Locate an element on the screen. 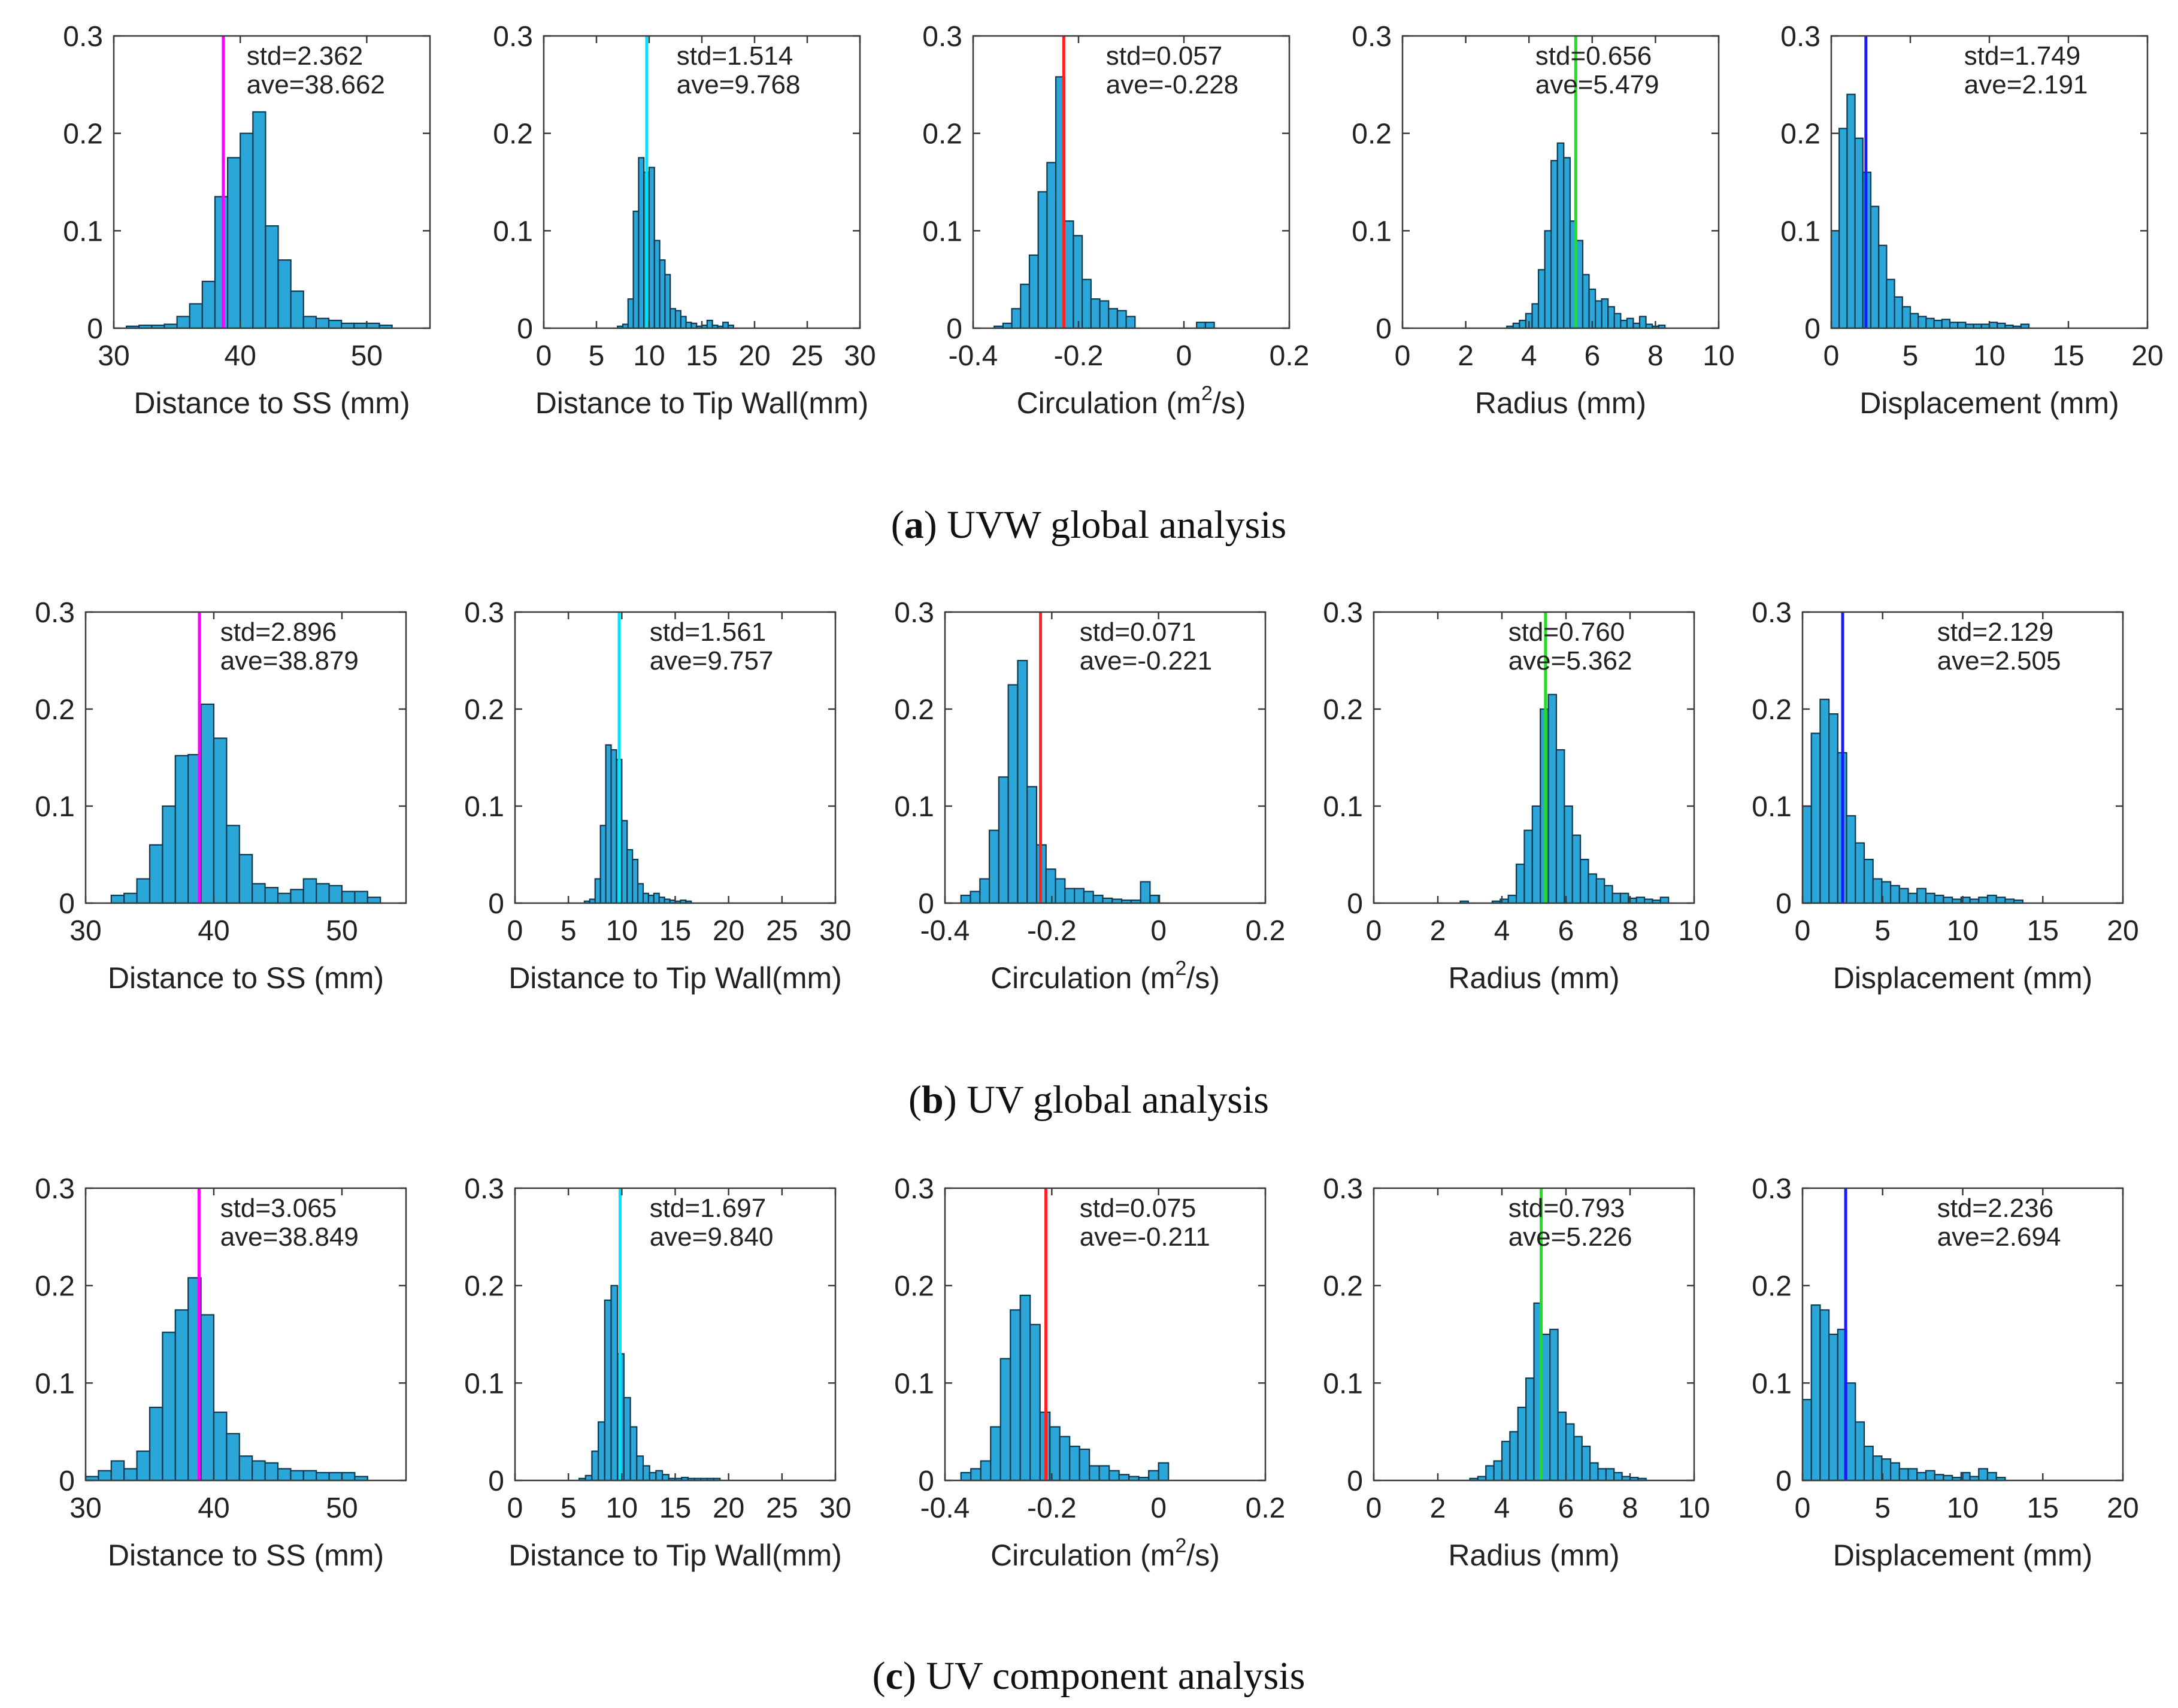 This screenshot has height=1708, width=2178. ave-annotation: ave=38.879 is located at coordinates (289, 661).